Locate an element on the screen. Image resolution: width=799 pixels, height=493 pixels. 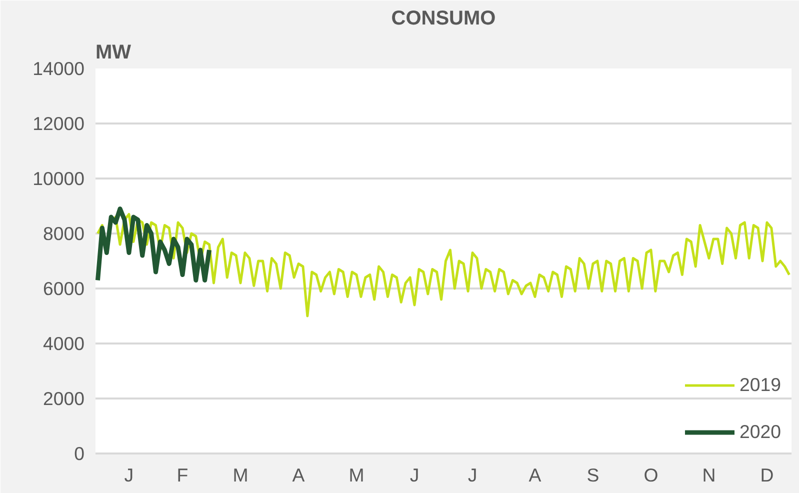
y-axis-title: MW is located at coordinates (114, 53).